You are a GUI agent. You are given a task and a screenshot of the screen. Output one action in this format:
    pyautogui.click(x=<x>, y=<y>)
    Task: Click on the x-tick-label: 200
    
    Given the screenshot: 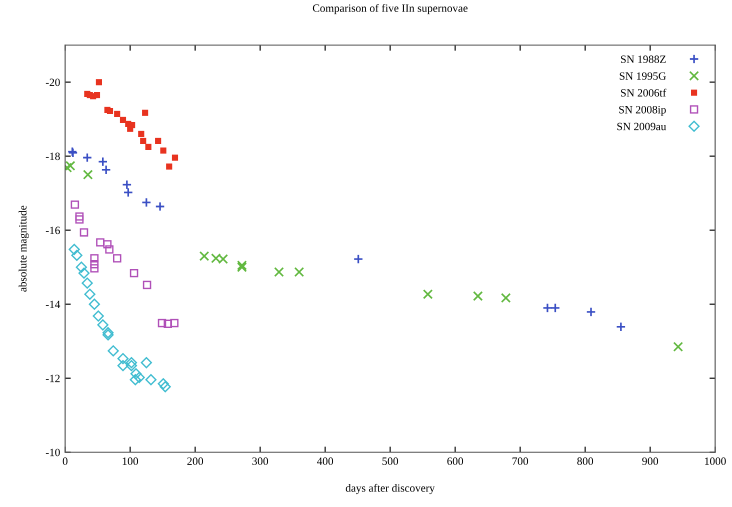 What is the action you would take?
    pyautogui.click(x=195, y=461)
    